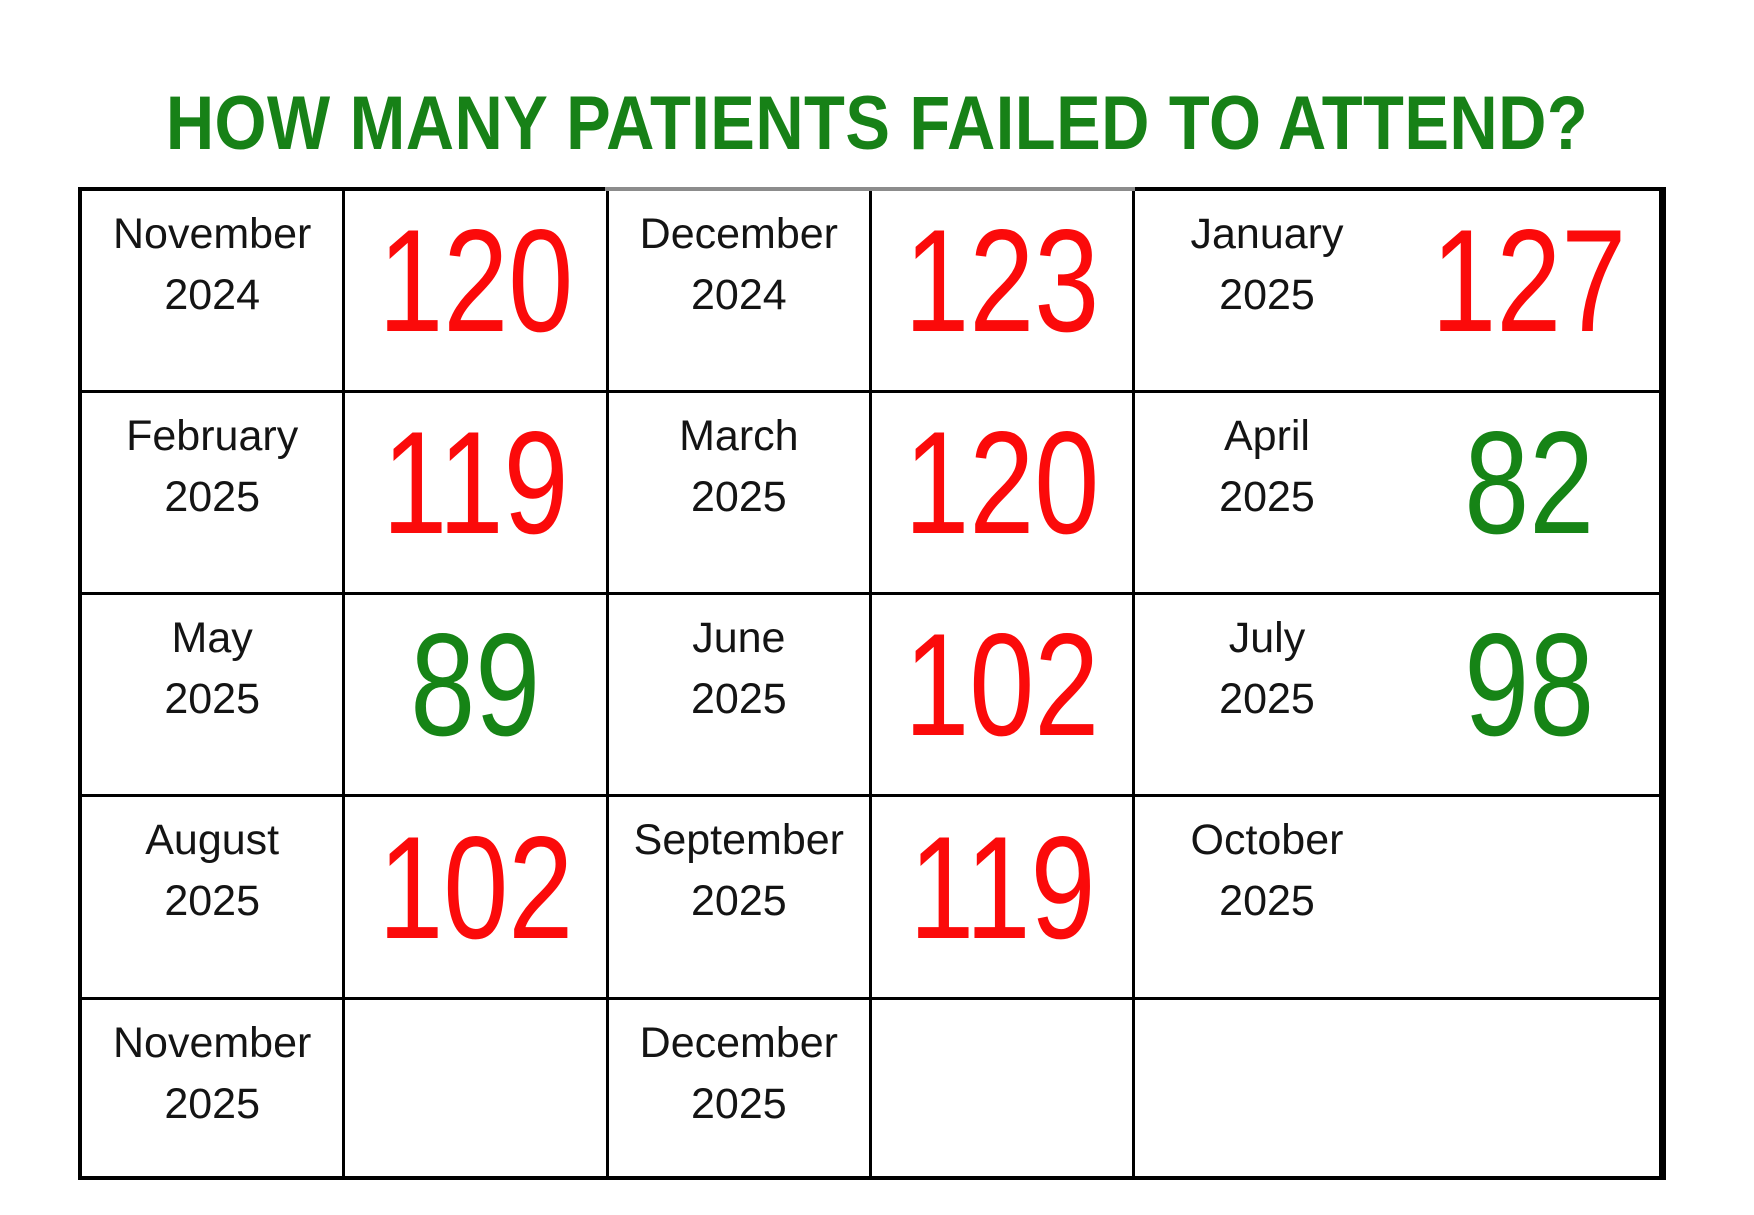  I want to click on month-cell-june-2025: June 2025, so click(740, 695).